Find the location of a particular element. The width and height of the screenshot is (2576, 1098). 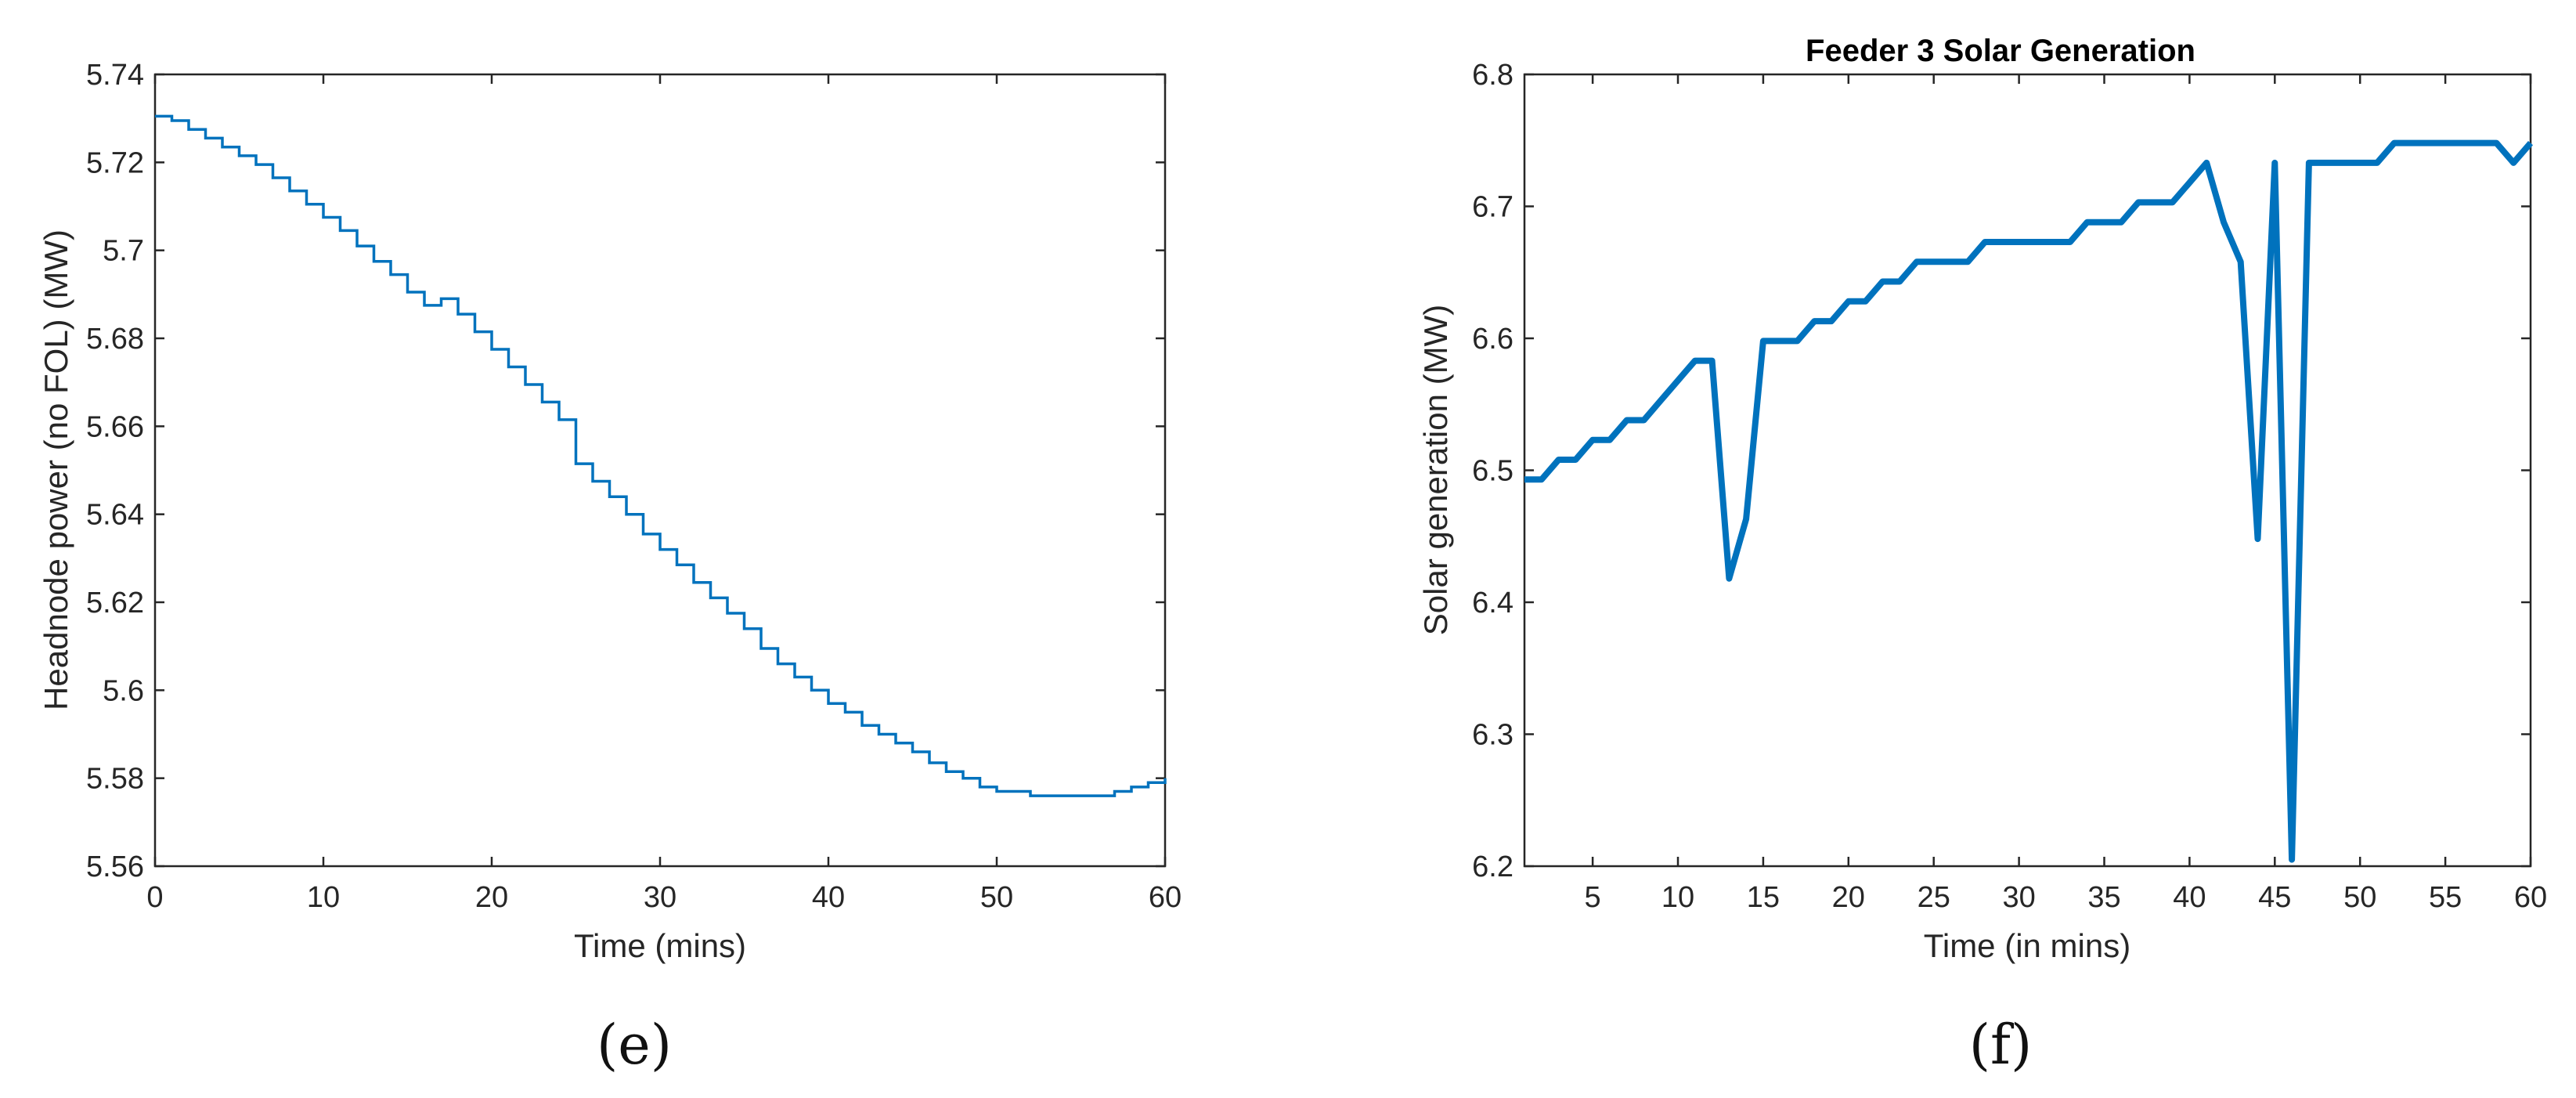

y-tick-label: 5.6 is located at coordinates (123, 690).